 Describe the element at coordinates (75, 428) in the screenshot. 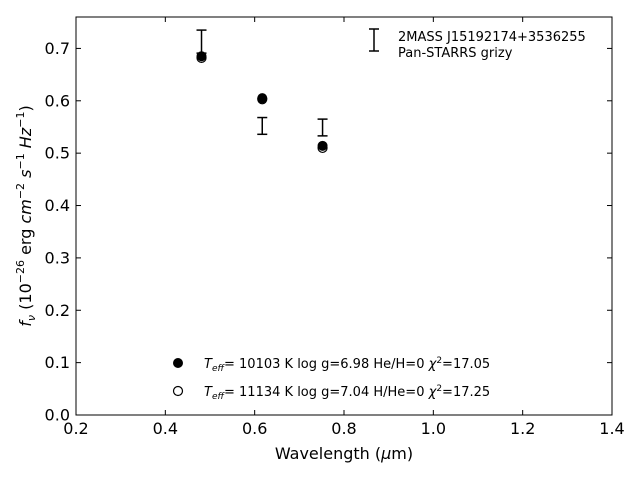

I see `x-tick-label: 0.2` at that location.